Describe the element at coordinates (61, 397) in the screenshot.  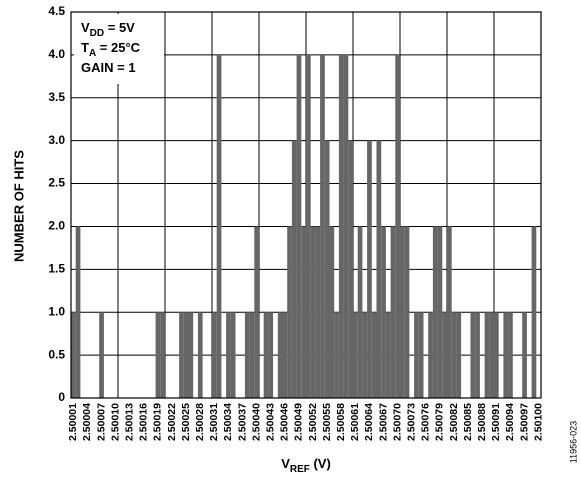
I see `y-tick-label: 0` at that location.